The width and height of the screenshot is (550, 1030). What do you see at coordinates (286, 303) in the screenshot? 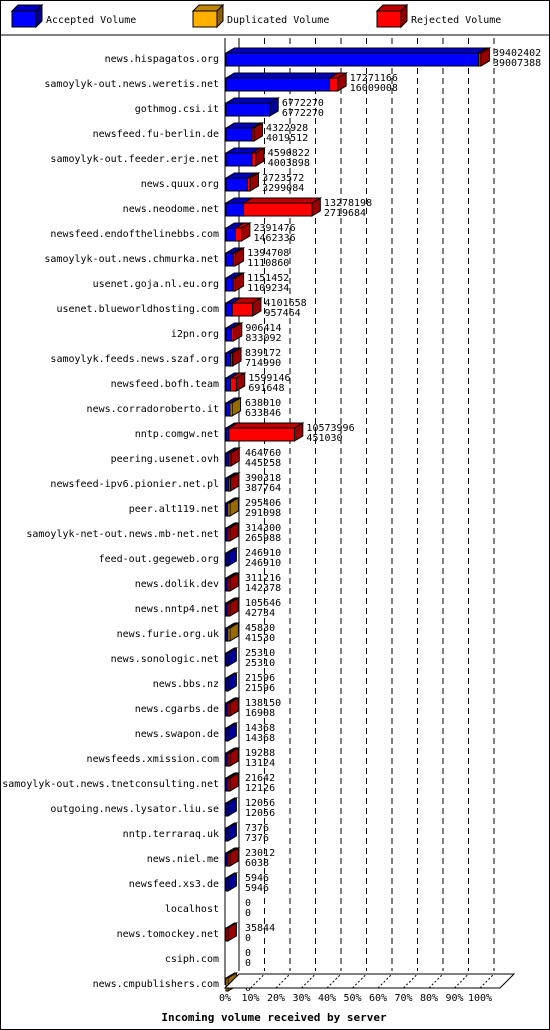
I see `value-label-total: 4101658` at bounding box center [286, 303].